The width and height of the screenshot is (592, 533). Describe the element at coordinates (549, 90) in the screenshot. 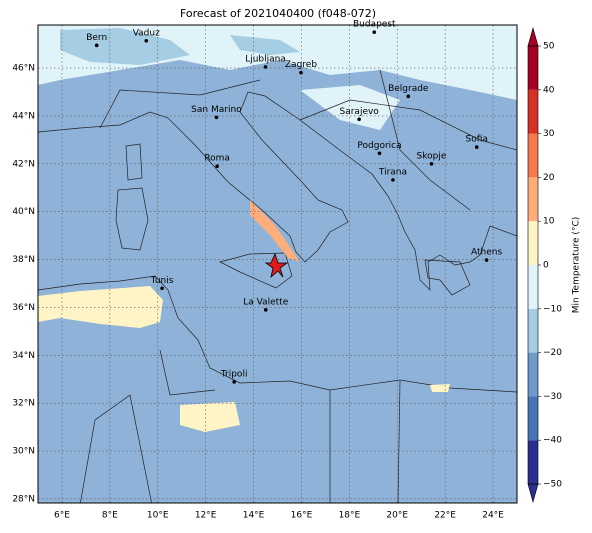

I see `colorbar-tick-label: 40` at that location.